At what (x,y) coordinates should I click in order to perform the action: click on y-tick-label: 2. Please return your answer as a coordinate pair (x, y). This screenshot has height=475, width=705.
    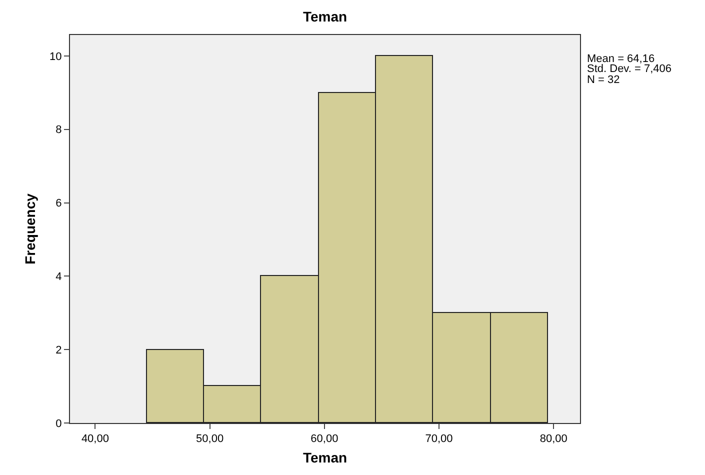
    Looking at the image, I should click on (59, 350).